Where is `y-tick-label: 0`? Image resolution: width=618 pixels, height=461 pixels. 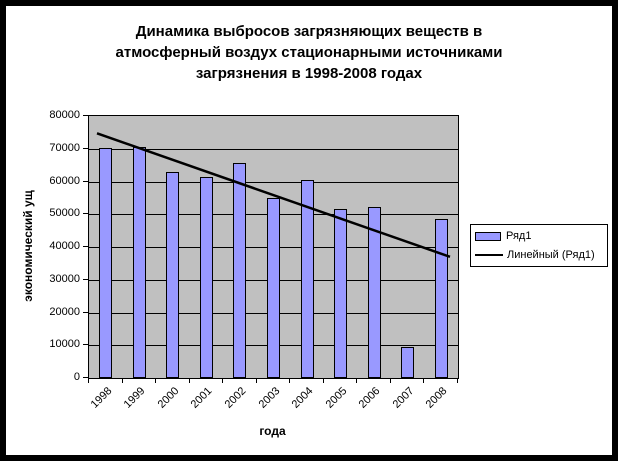 y-tick-label: 0 is located at coordinates (76, 377).